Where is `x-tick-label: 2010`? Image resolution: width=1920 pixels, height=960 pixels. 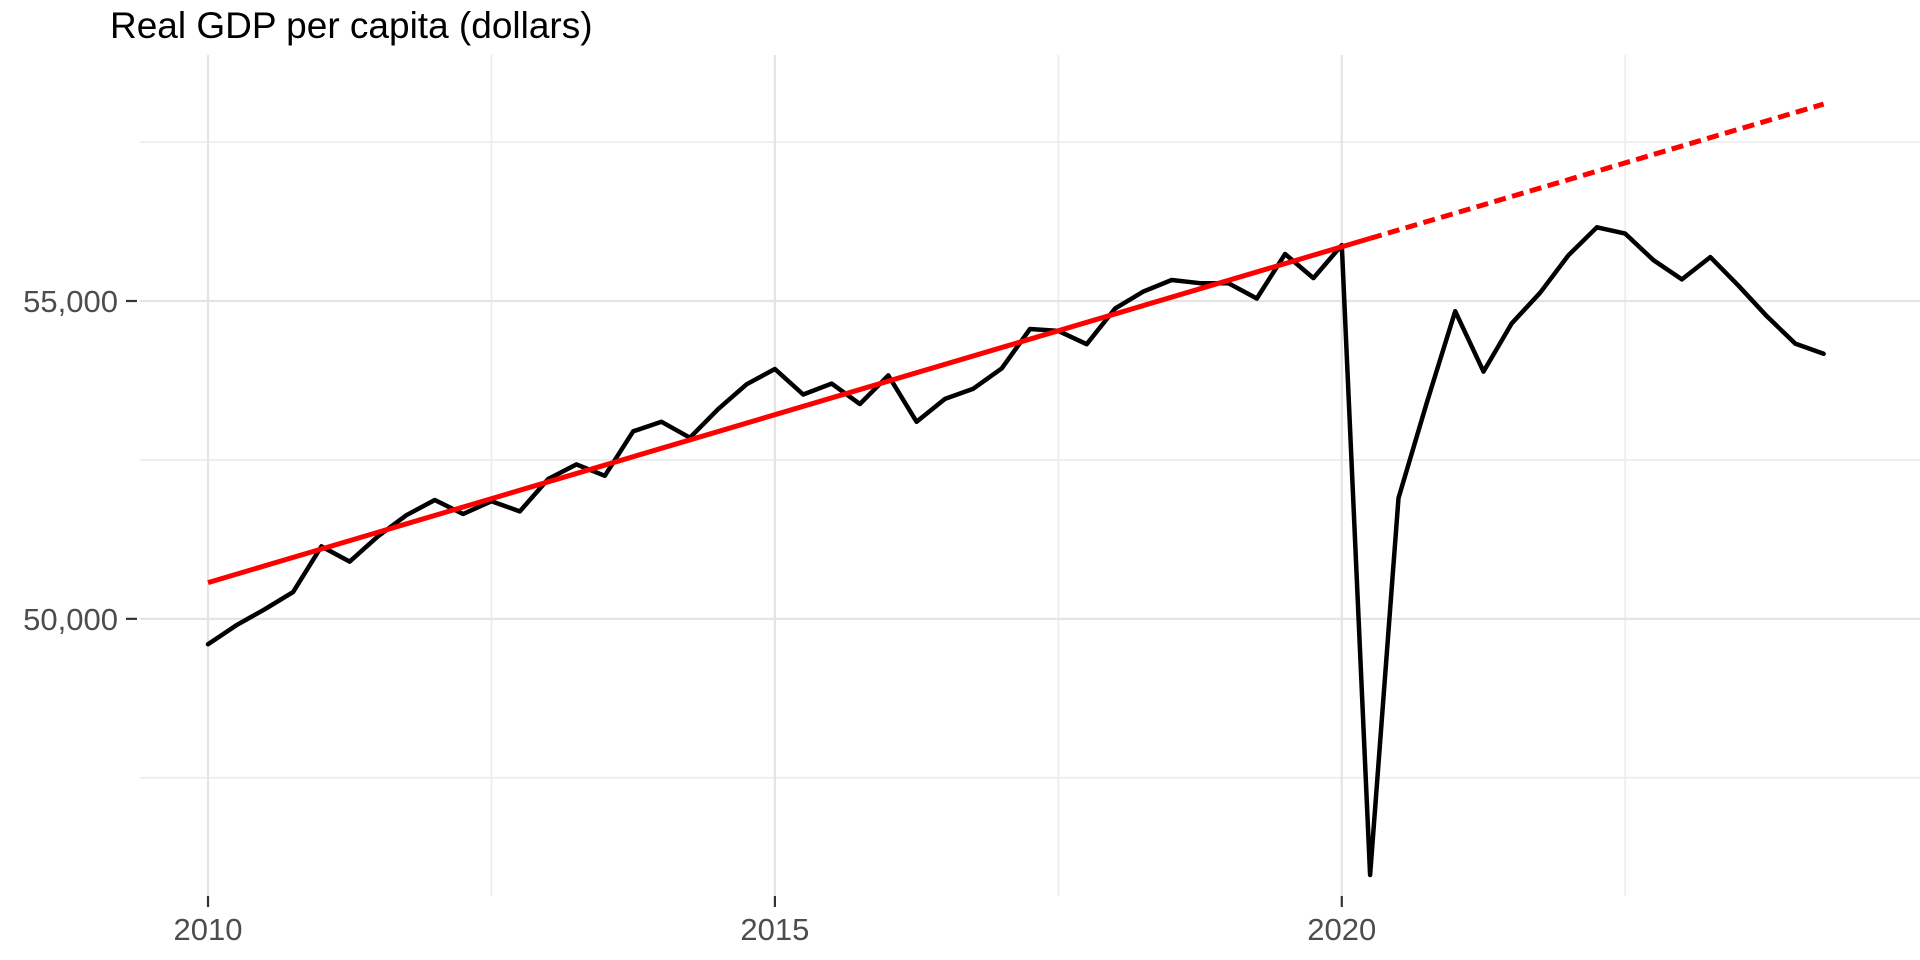 x-tick-label: 2010 is located at coordinates (208, 929).